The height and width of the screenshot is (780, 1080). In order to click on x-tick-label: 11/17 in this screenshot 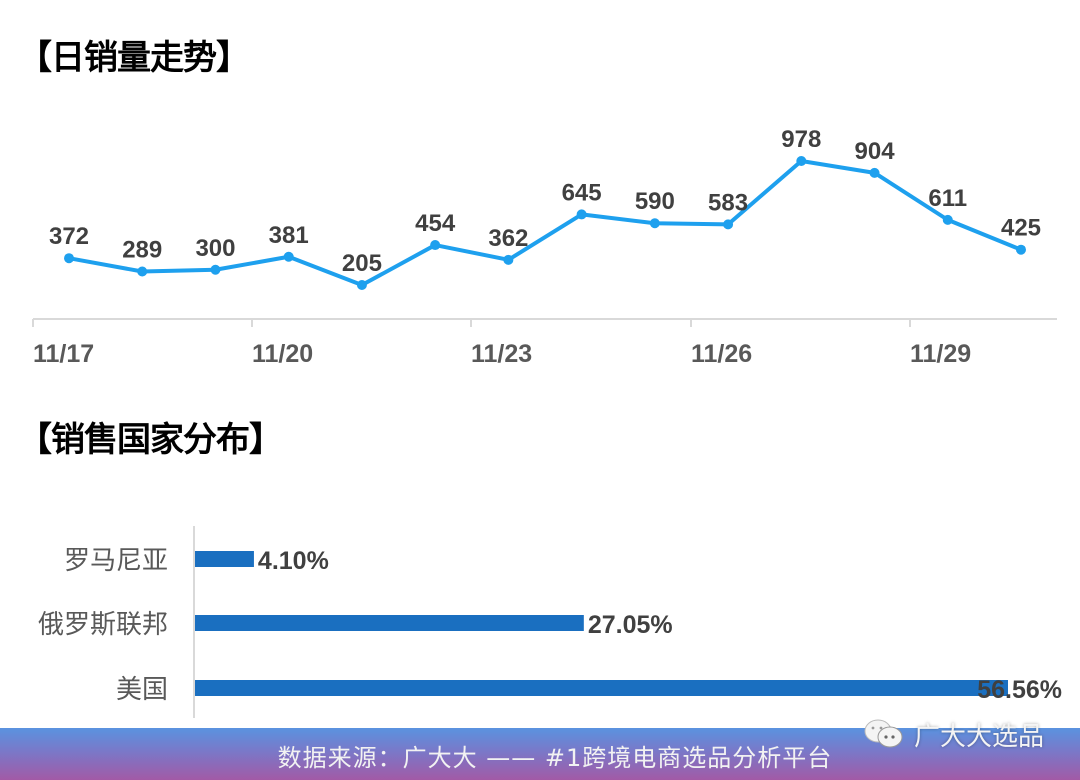, I will do `click(63, 354)`.